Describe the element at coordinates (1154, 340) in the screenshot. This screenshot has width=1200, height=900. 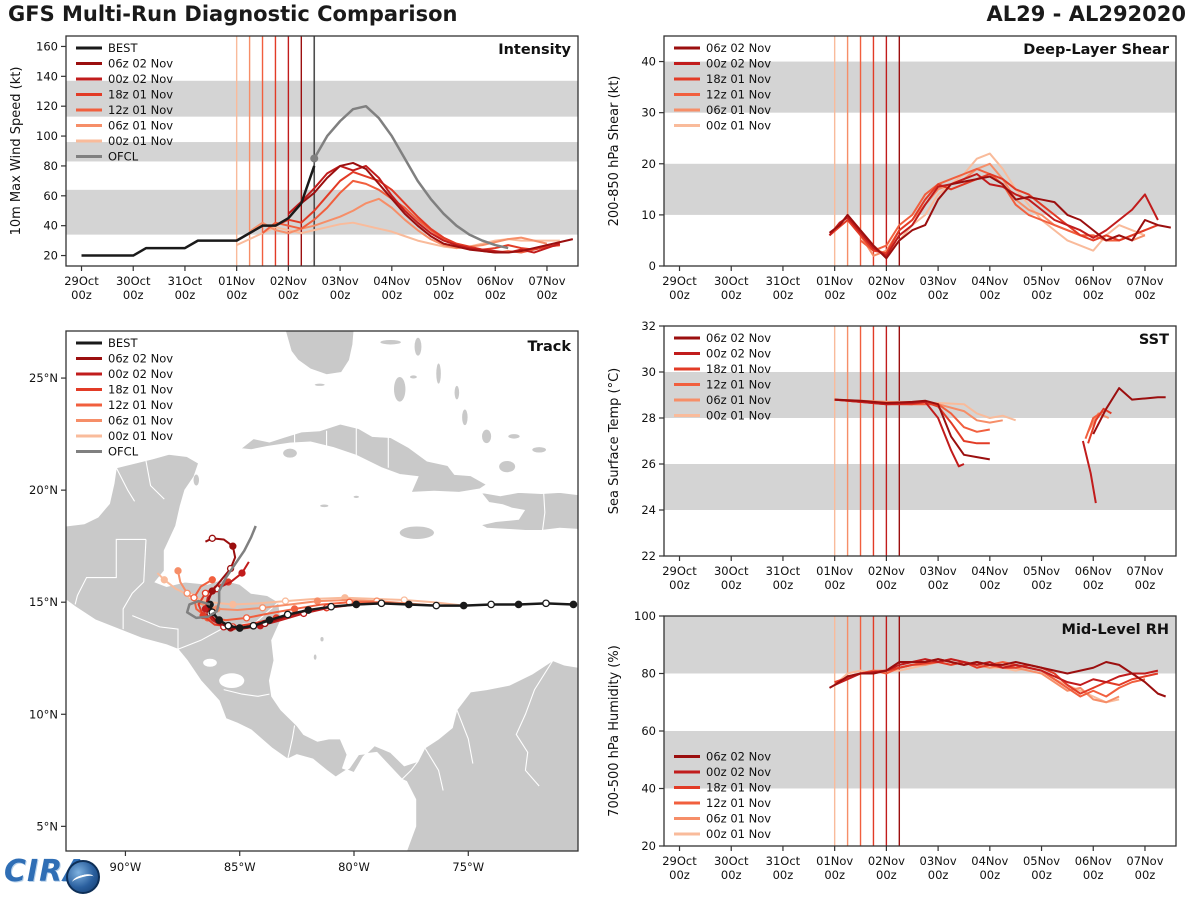
I see `panel-title: SST` at that location.